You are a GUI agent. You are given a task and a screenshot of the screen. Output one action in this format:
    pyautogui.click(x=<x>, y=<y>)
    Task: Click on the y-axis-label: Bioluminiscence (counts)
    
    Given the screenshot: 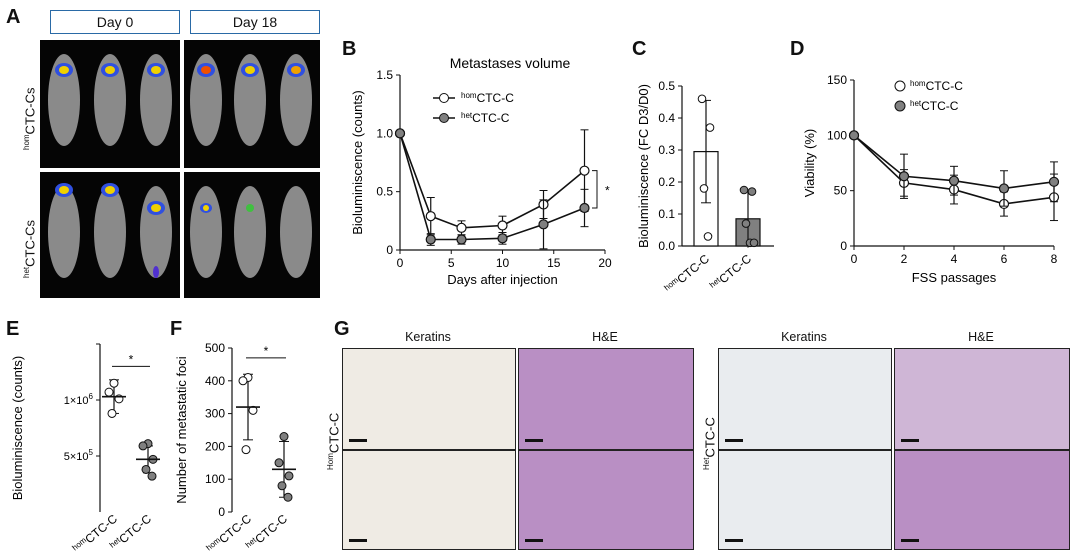 What is the action you would take?
    pyautogui.click(x=17, y=428)
    